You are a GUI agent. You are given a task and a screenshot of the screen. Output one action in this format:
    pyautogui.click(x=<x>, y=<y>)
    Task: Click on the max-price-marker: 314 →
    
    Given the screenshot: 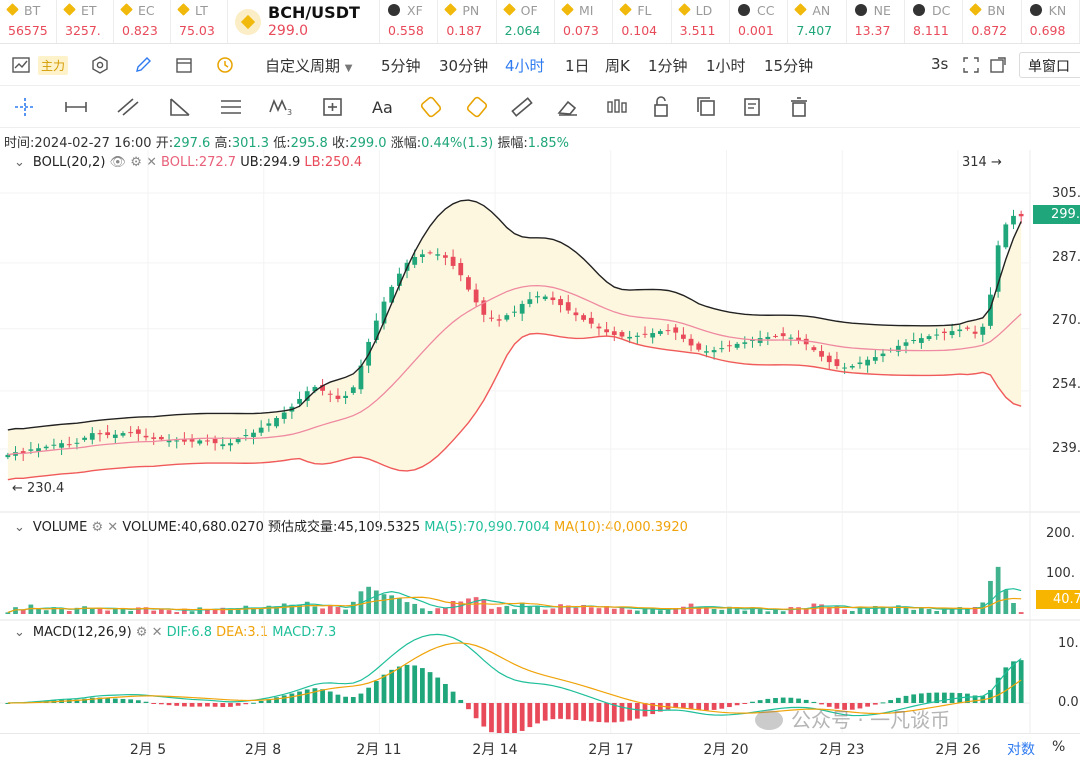 What is the action you would take?
    pyautogui.click(x=982, y=162)
    